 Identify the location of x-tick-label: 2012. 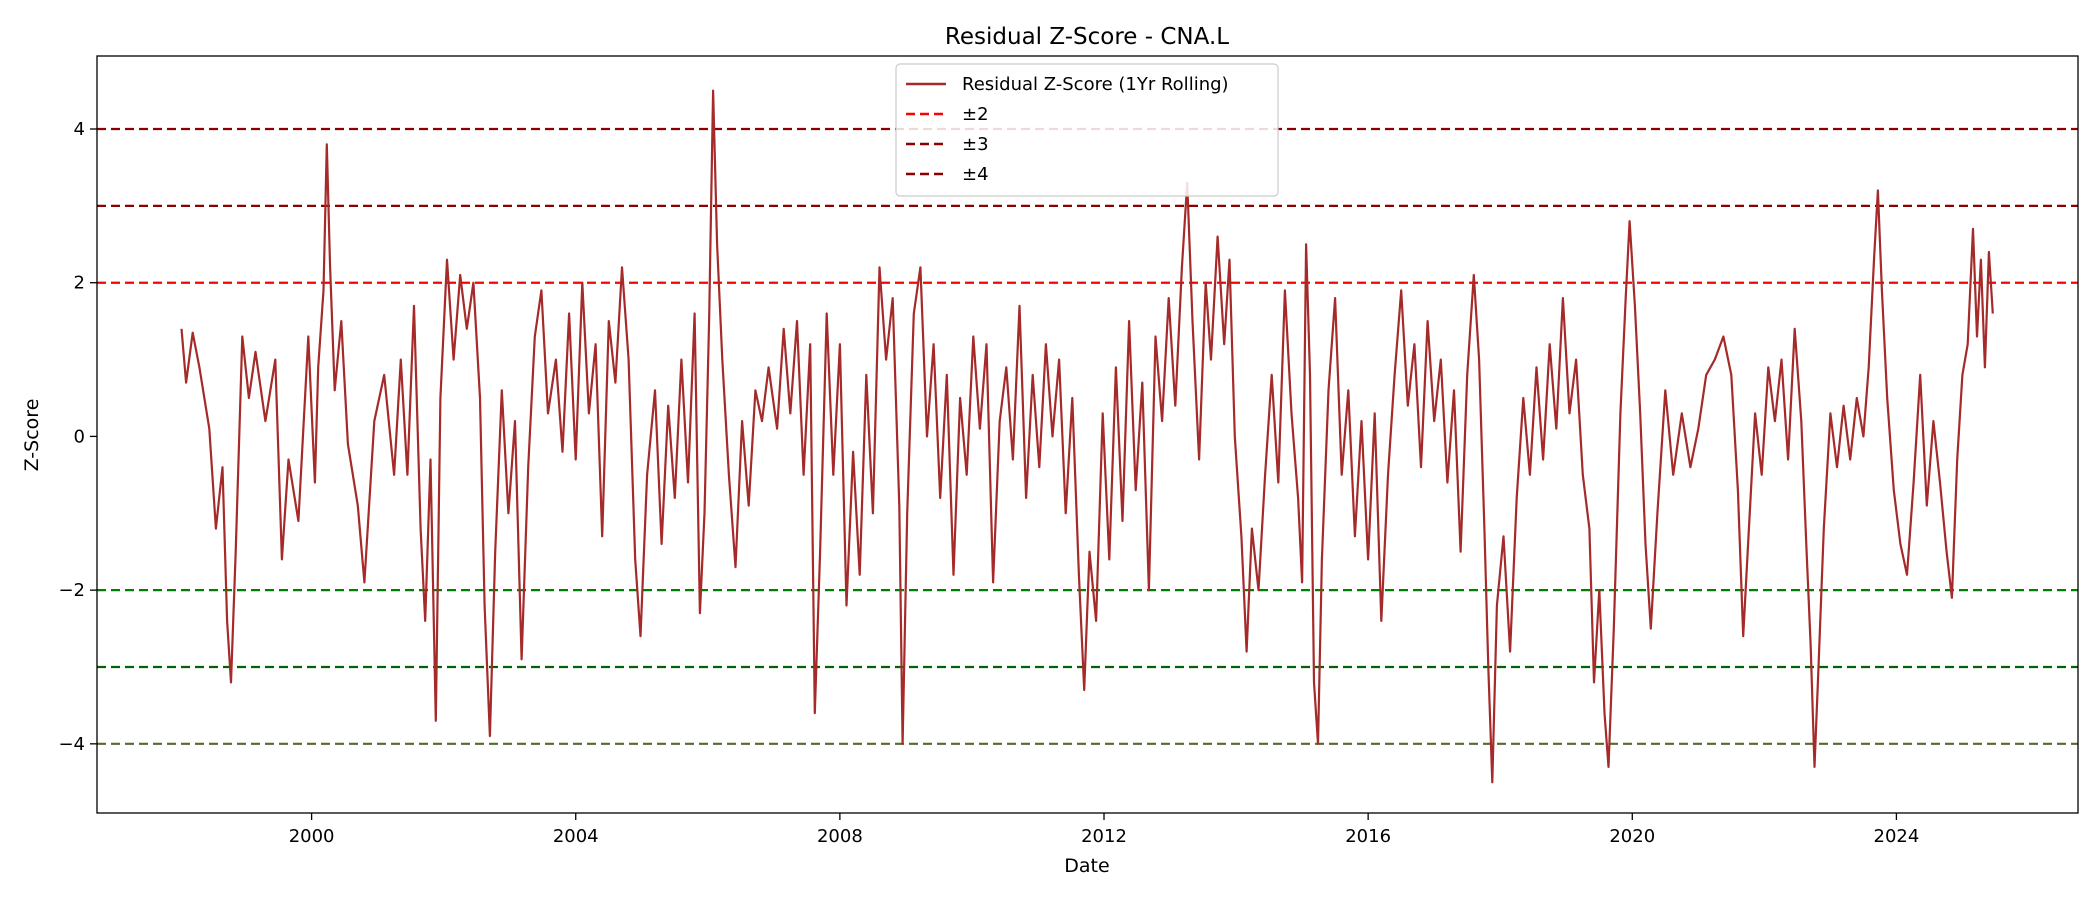
(1104, 836).